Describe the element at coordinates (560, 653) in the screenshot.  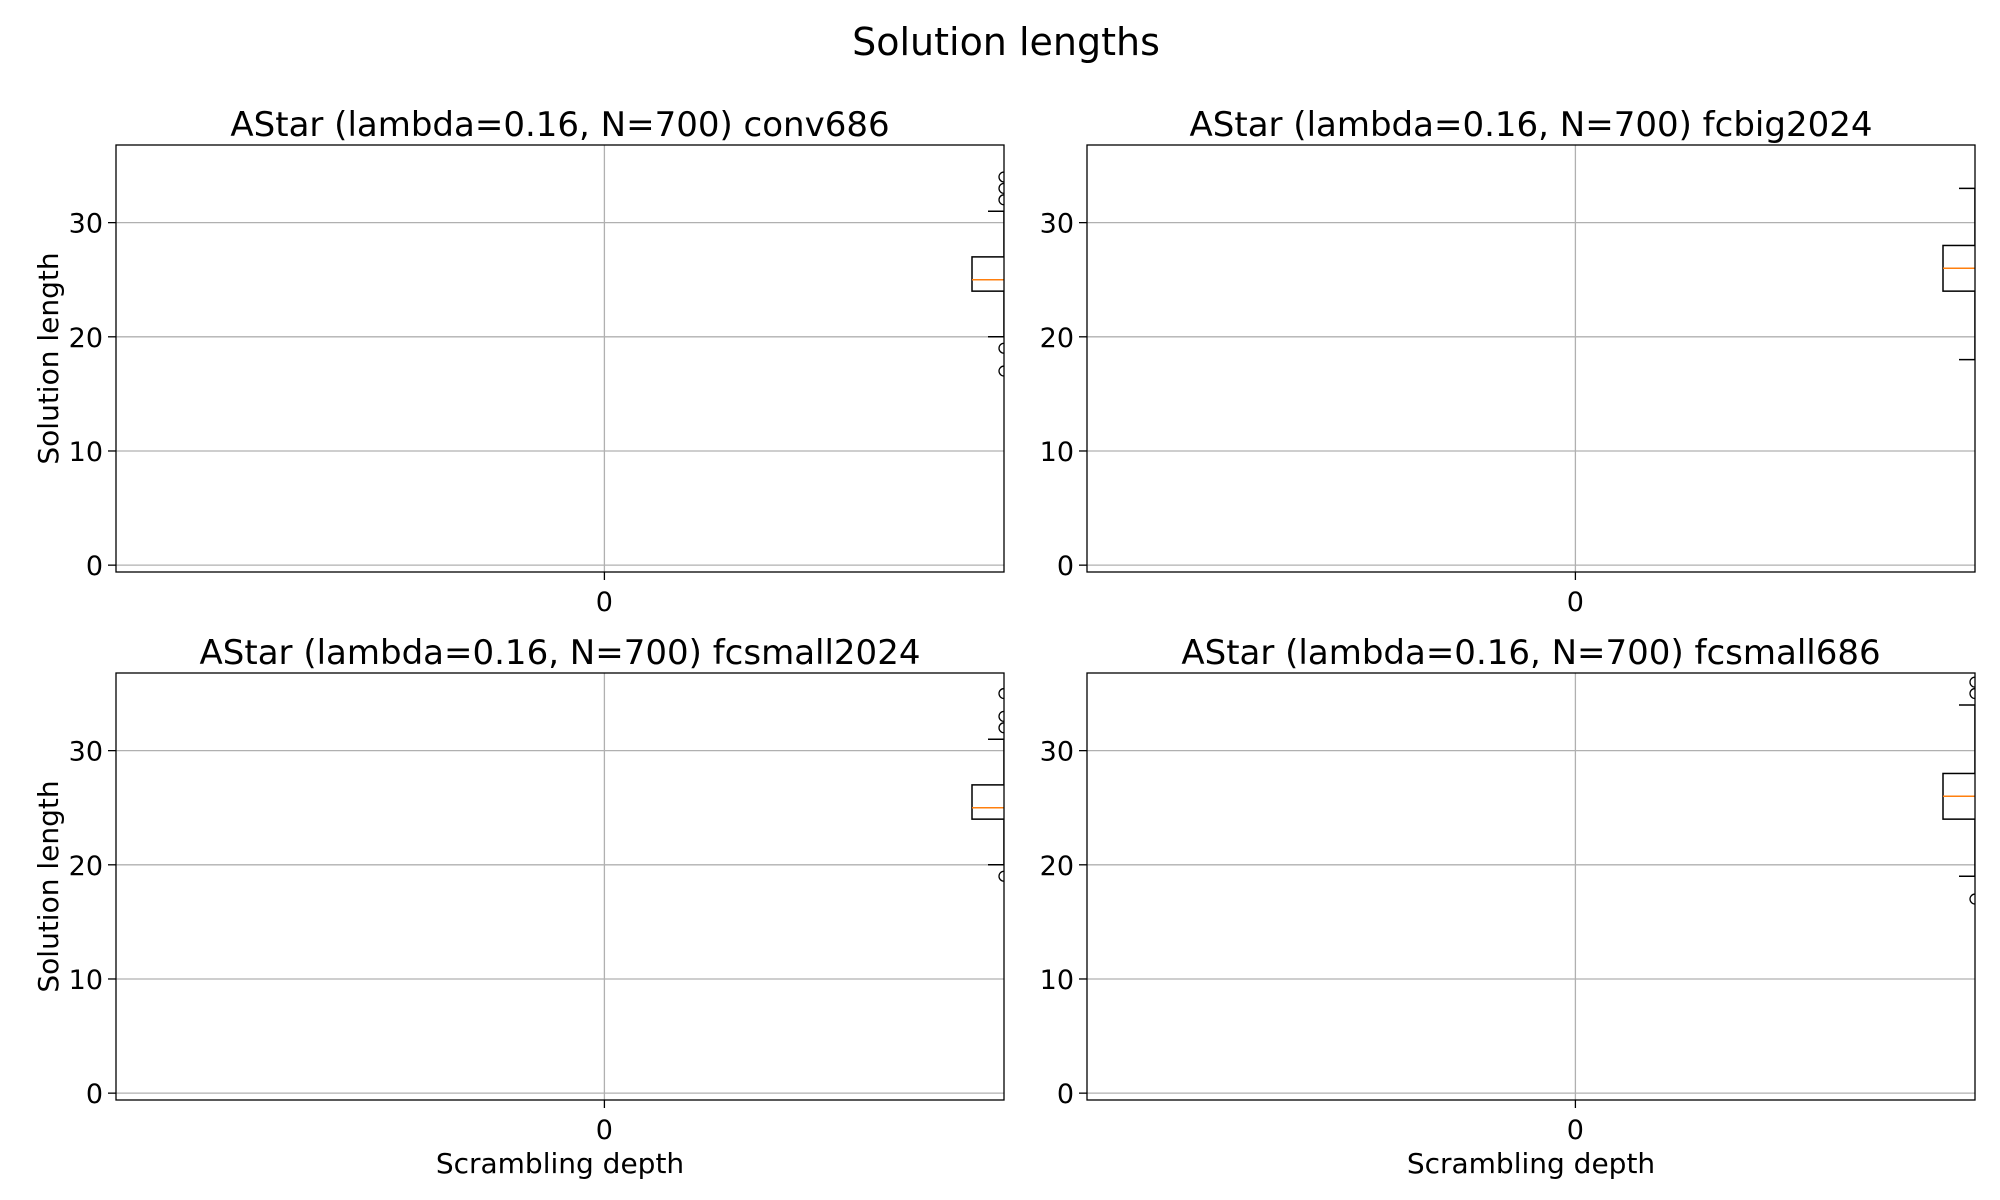
I see `subplot-title: AStar (lambda=0.16, N=700) fcsmall2024` at that location.